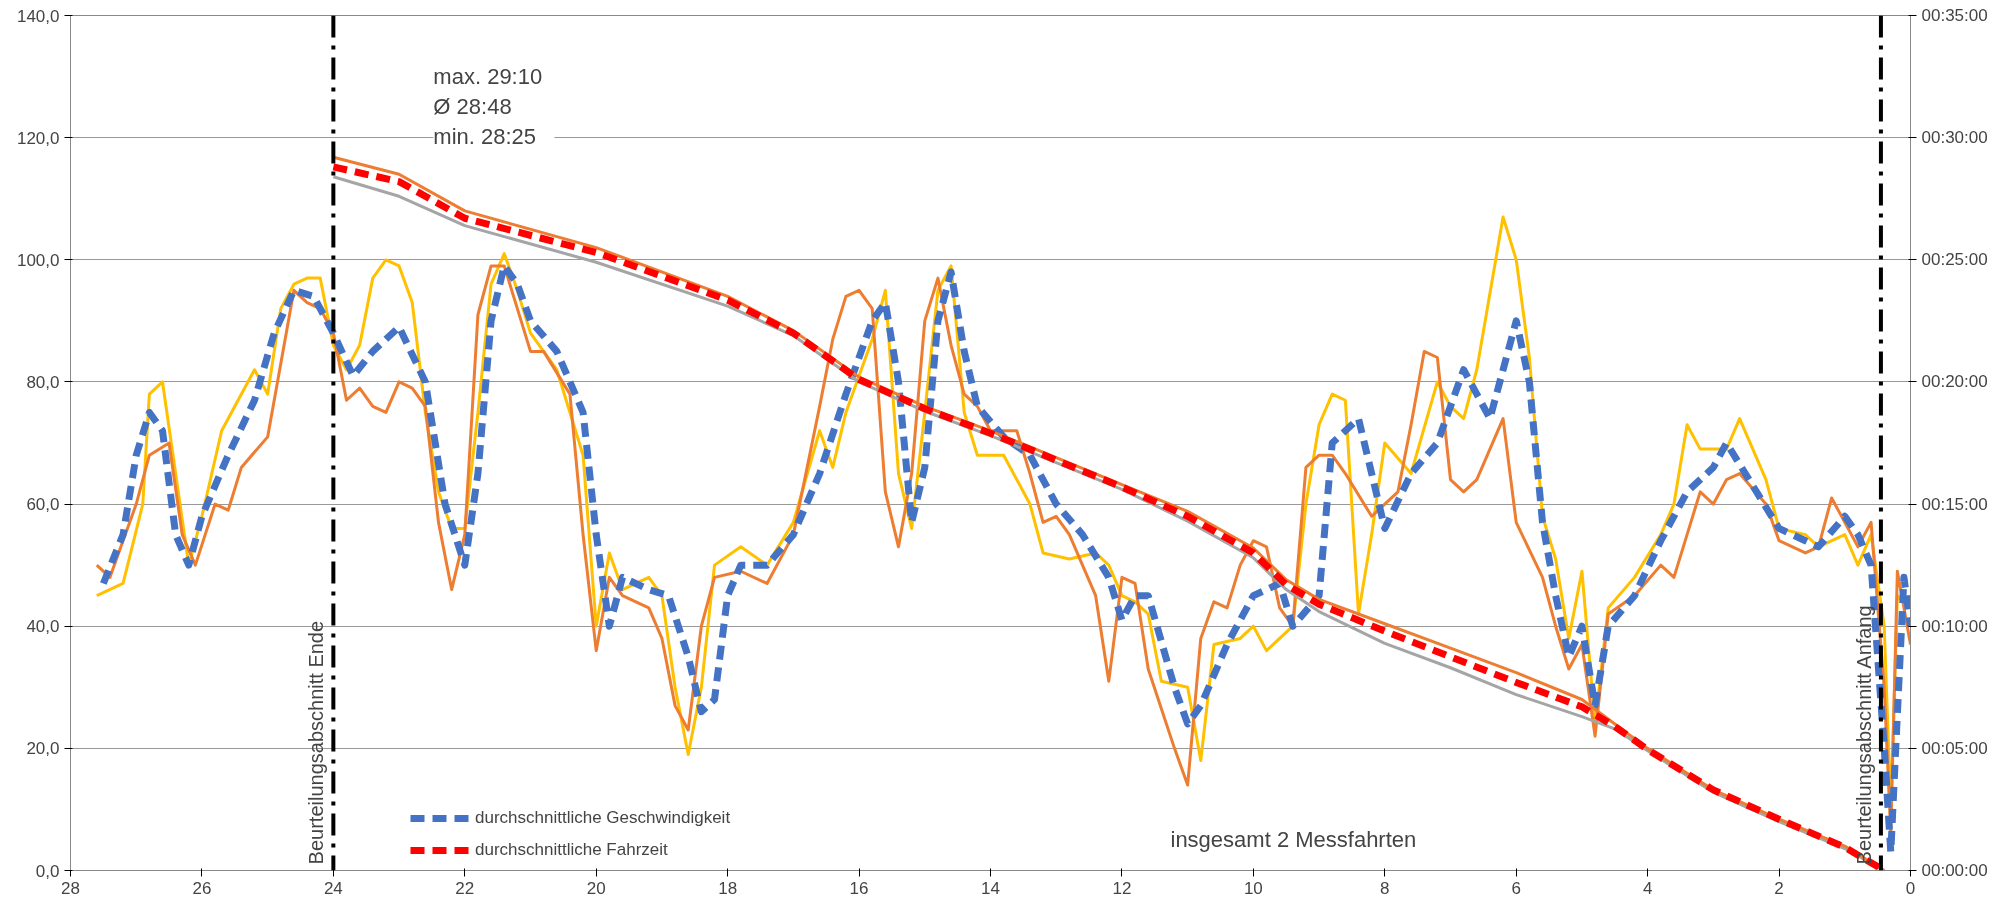  What do you see at coordinates (488, 107) in the screenshot?
I see `annotation: max. 29:10 Ø 28:48 min. 28:25` at bounding box center [488, 107].